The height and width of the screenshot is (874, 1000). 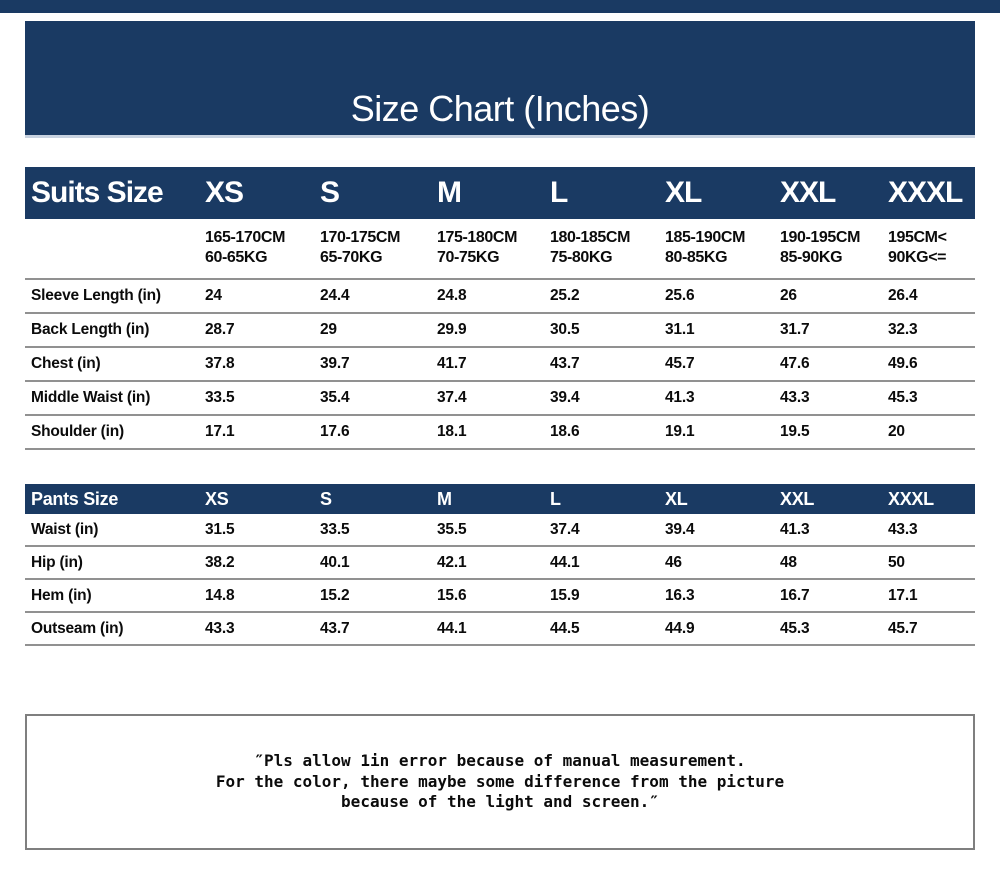 I want to click on measurement-value: 25.6, so click(x=680, y=295).